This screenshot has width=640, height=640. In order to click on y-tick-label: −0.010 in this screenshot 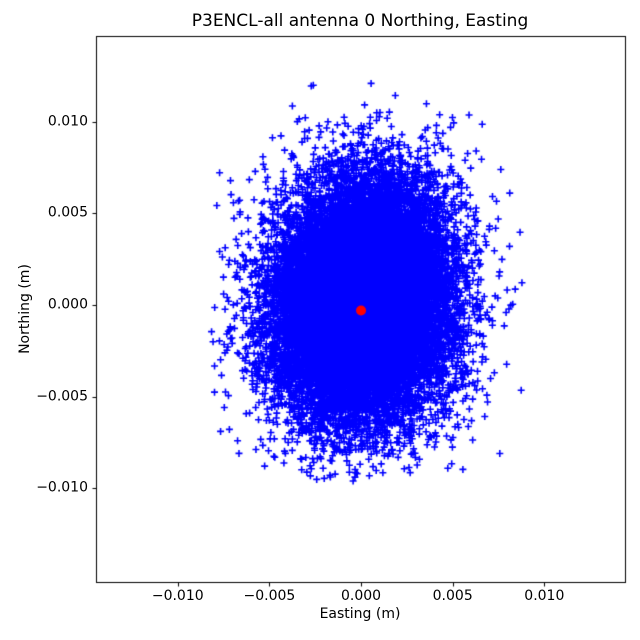, I will do `click(62, 488)`.